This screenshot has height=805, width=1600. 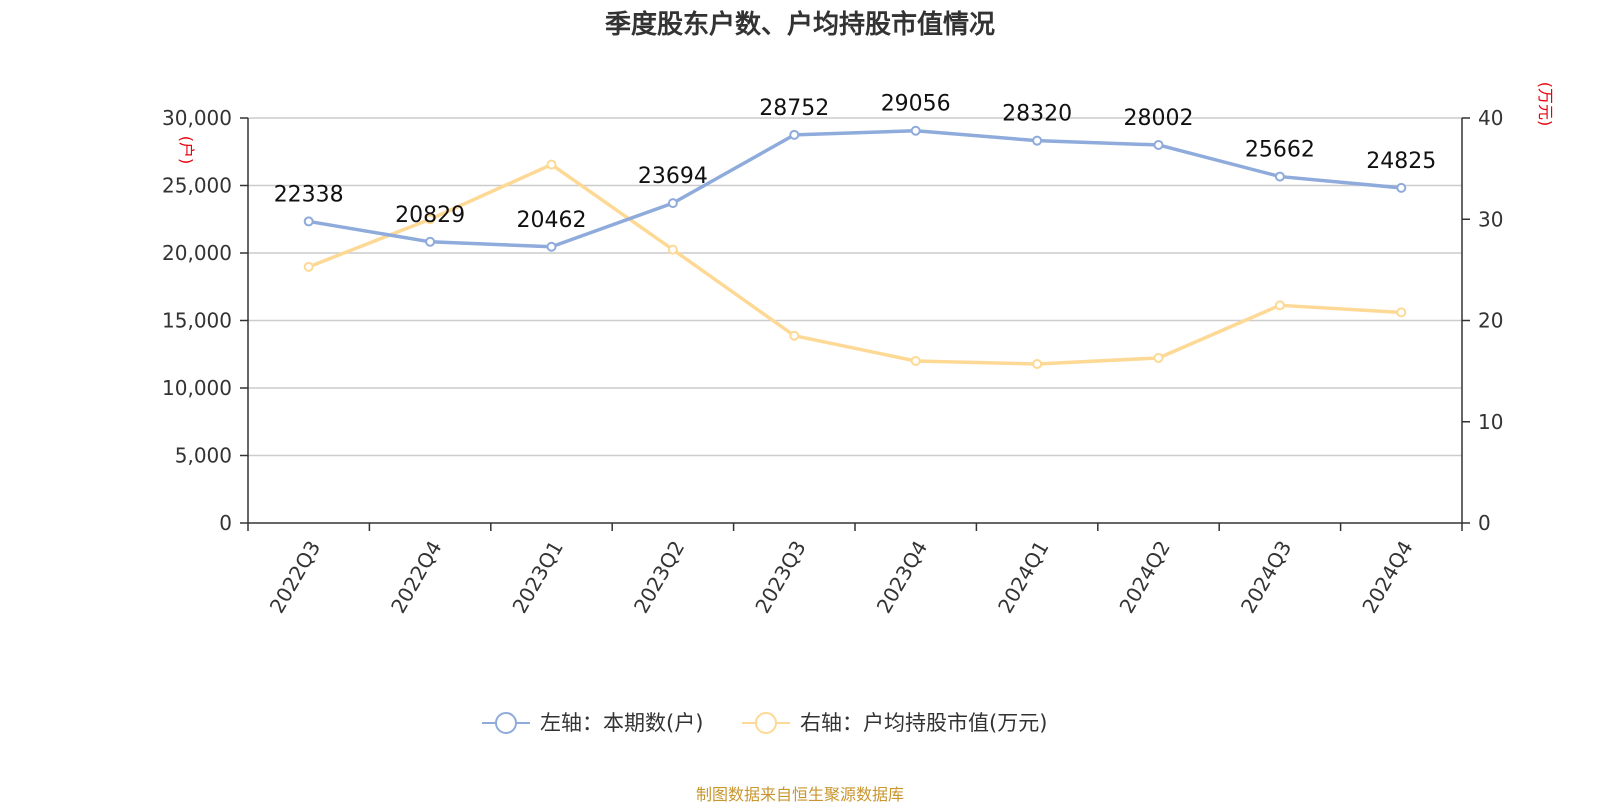 What do you see at coordinates (197, 118) in the screenshot?
I see `left-tick-label: 30,000` at bounding box center [197, 118].